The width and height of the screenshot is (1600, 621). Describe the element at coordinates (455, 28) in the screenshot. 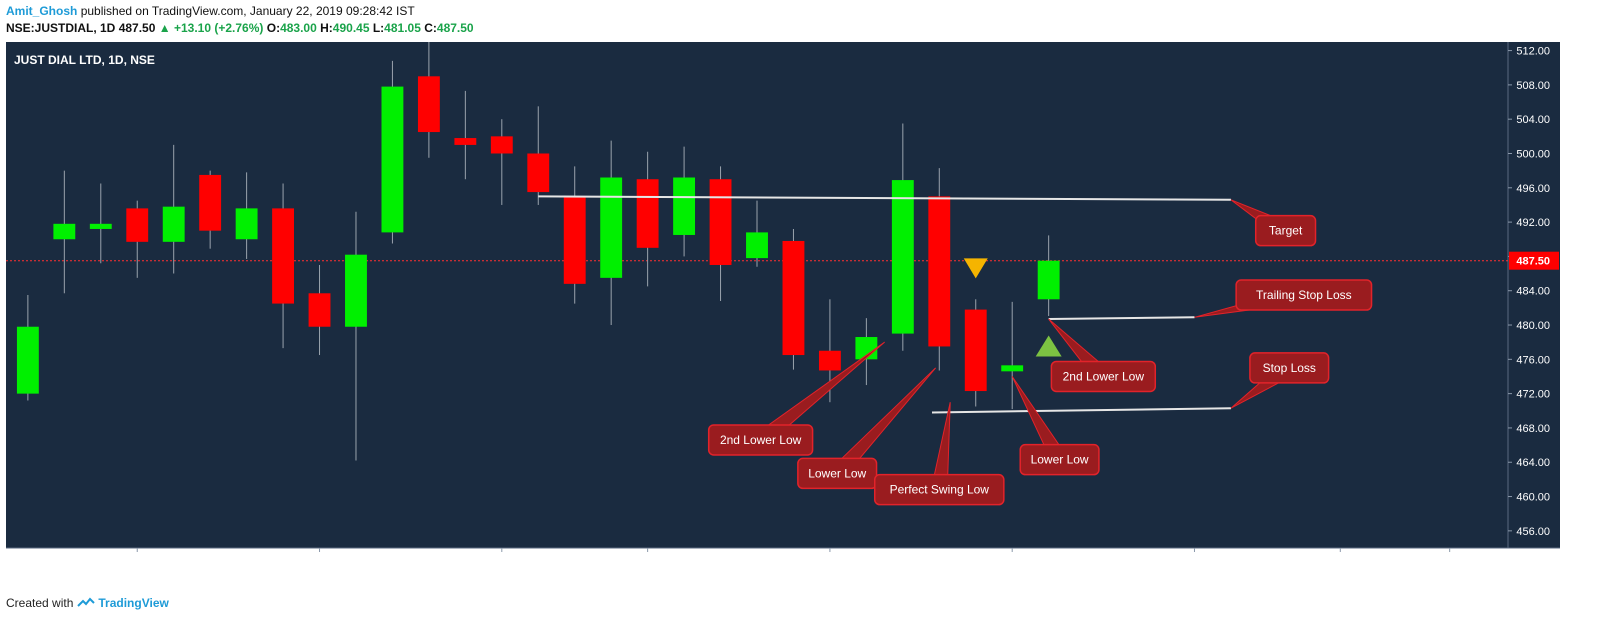

I see `close-value: 487.50` at that location.